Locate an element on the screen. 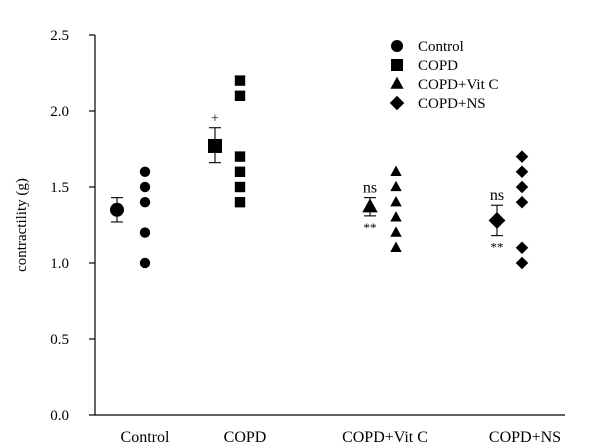  x-tick-labels: Control COPD COPD+Vit C COPD+NS is located at coordinates (341, 437).